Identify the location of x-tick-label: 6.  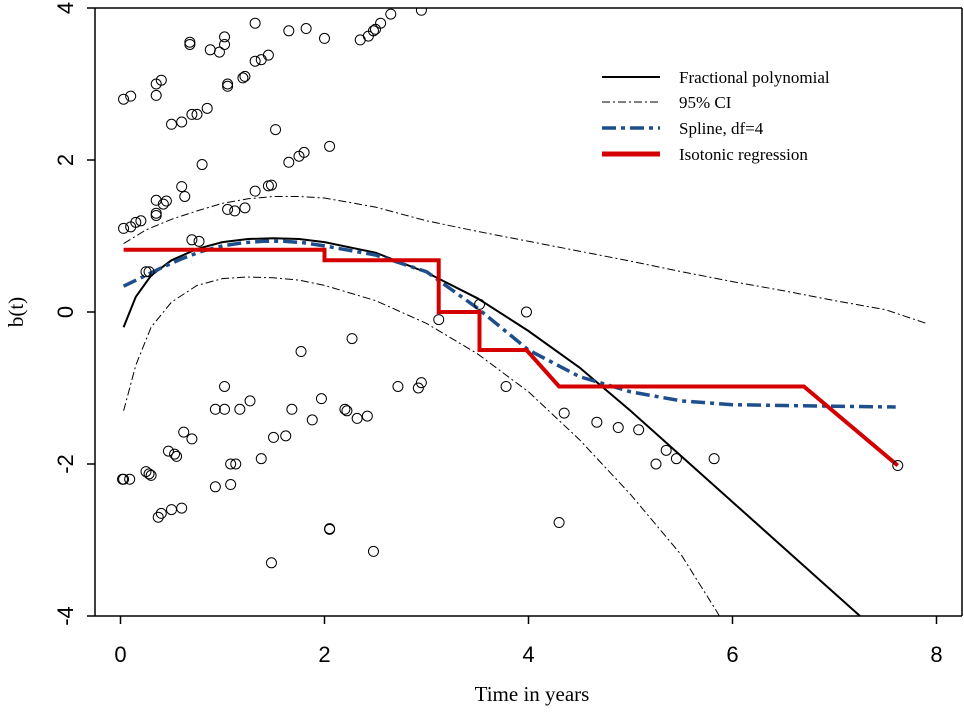
(732, 654).